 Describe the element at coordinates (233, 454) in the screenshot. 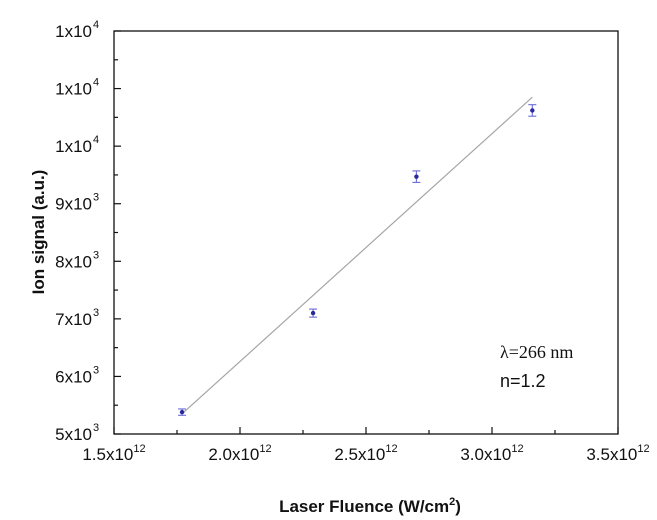

I see `x-tick-mantissa: 2.0x10` at that location.